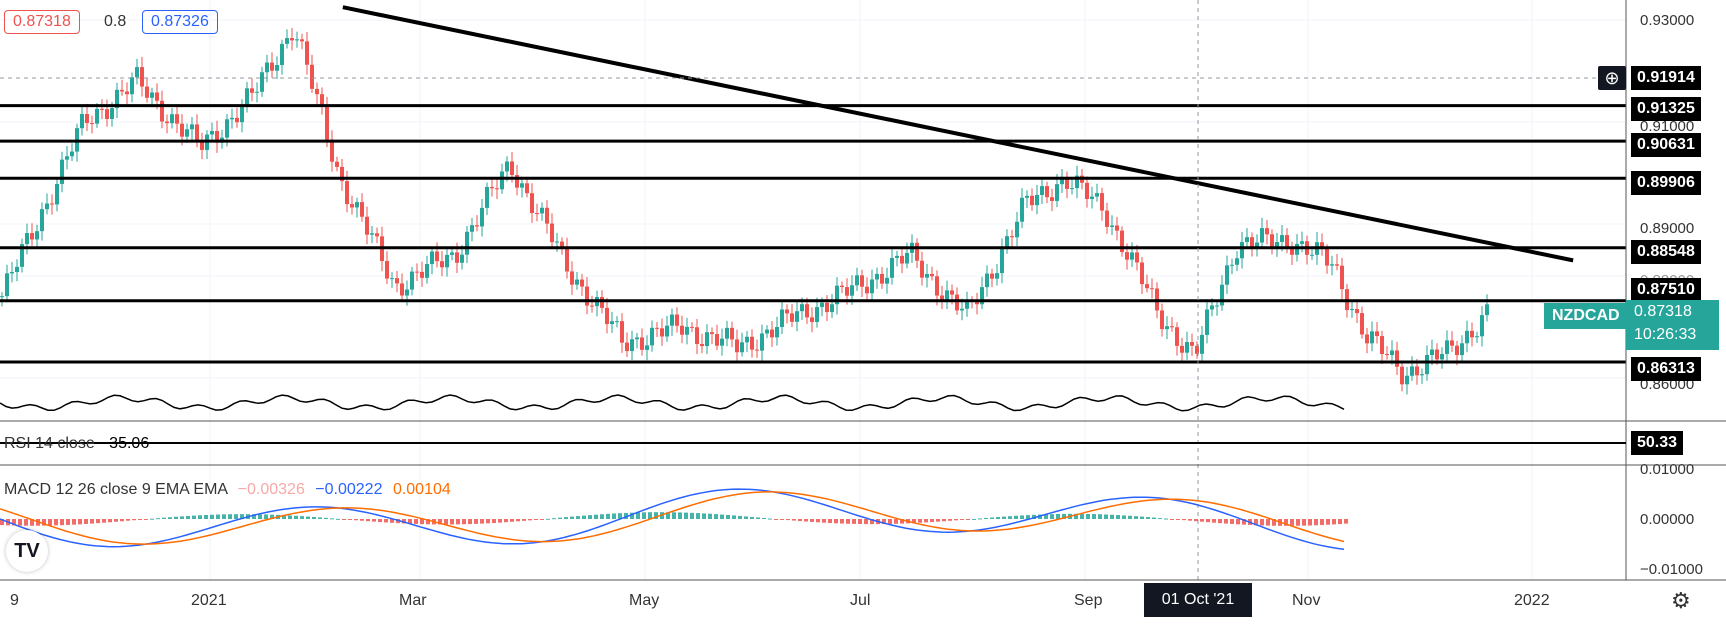 This screenshot has height=626, width=1726. What do you see at coordinates (1681, 600) in the screenshot?
I see `settings-gear-icon: ⚙` at bounding box center [1681, 600].